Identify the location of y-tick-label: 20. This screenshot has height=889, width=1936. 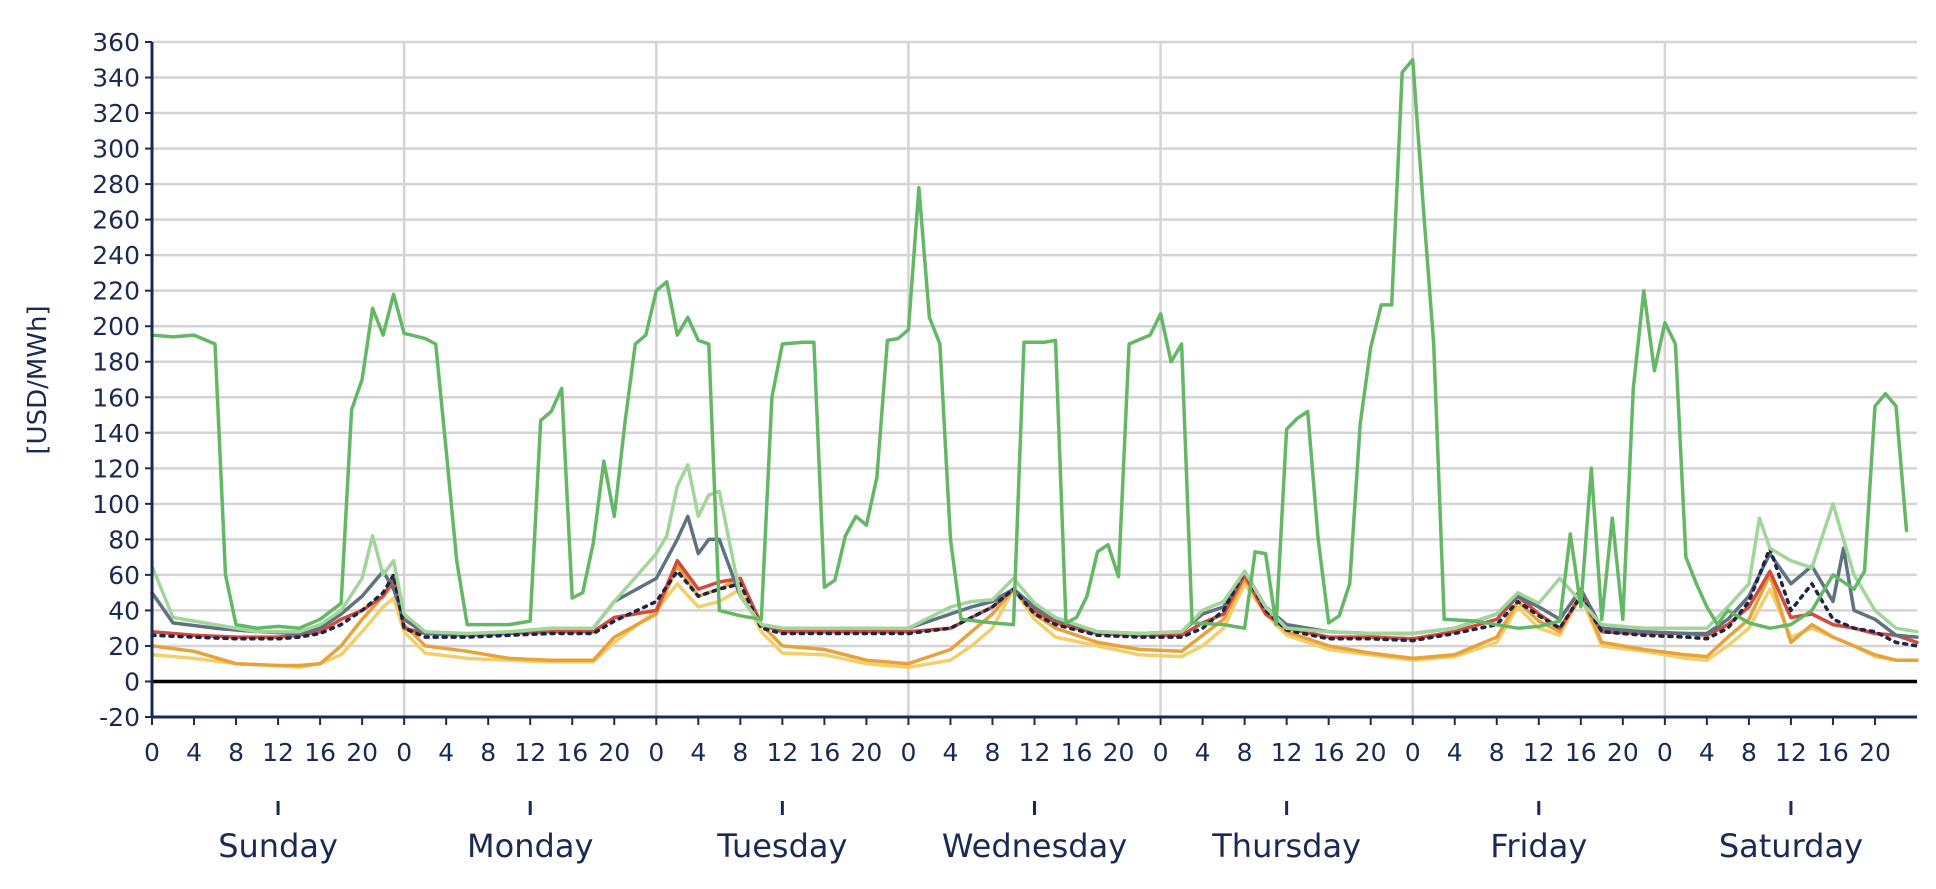
(124, 646).